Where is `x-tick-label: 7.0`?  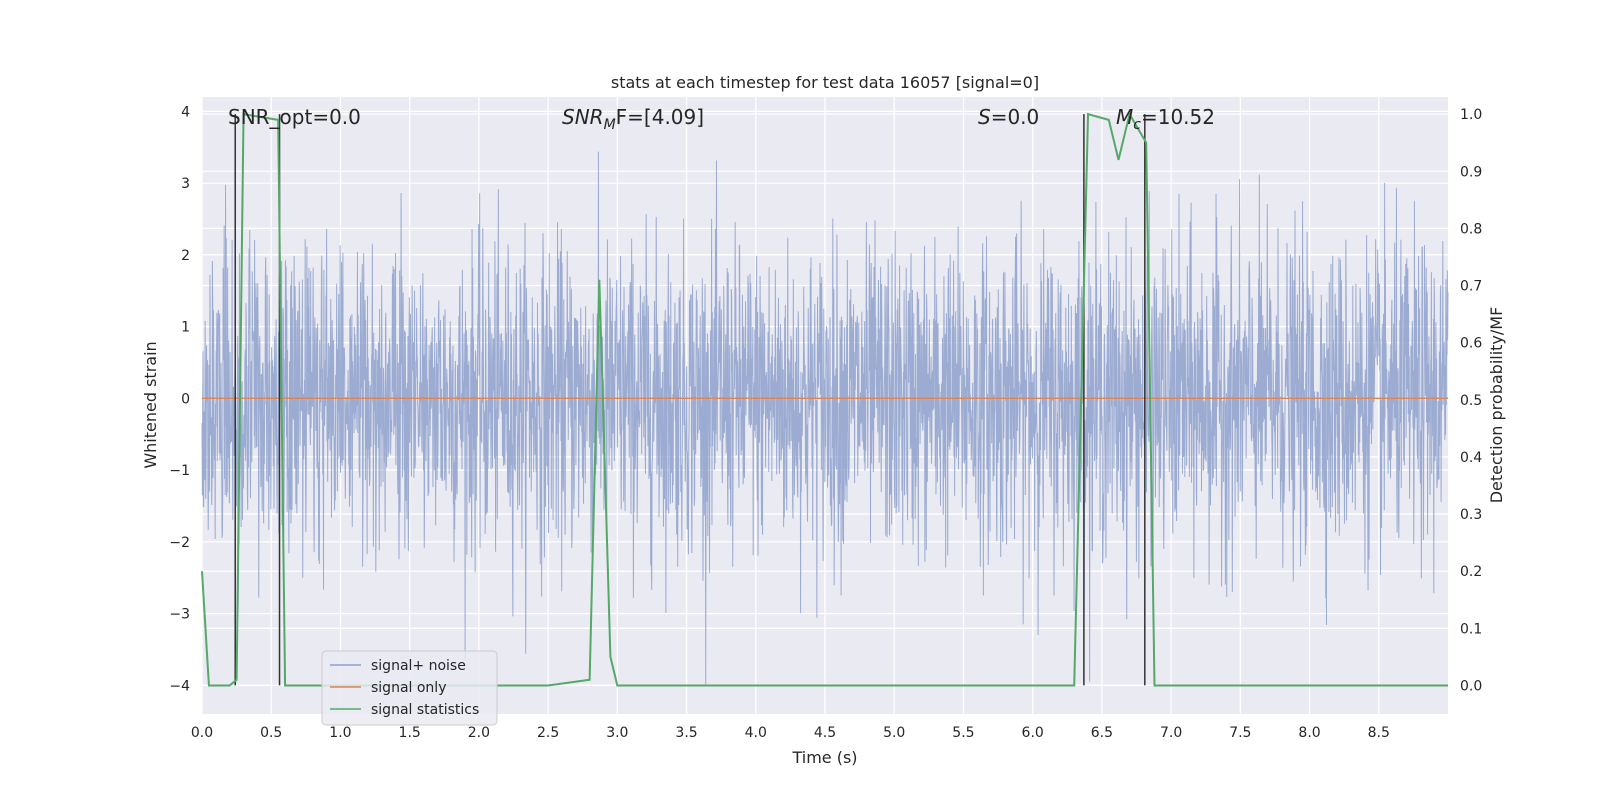
x-tick-label: 7.0 is located at coordinates (1171, 733).